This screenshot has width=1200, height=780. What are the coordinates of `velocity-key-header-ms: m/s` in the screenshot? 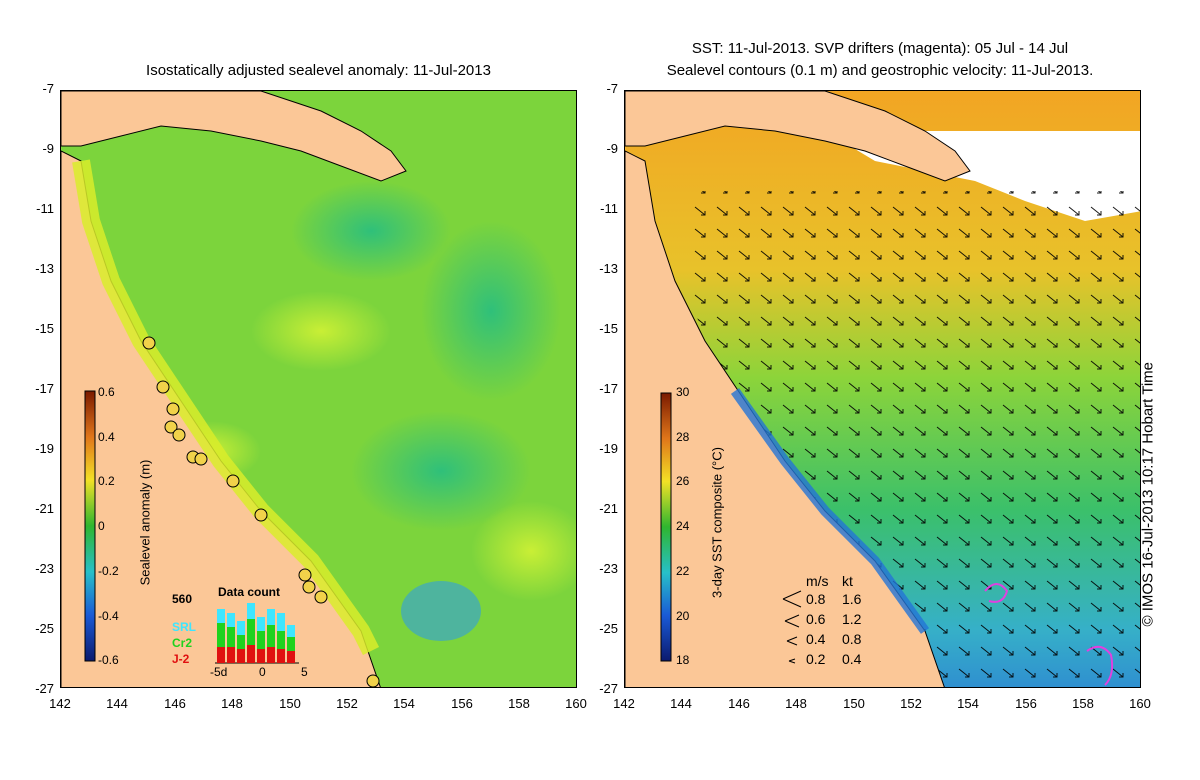 It's located at (817, 581).